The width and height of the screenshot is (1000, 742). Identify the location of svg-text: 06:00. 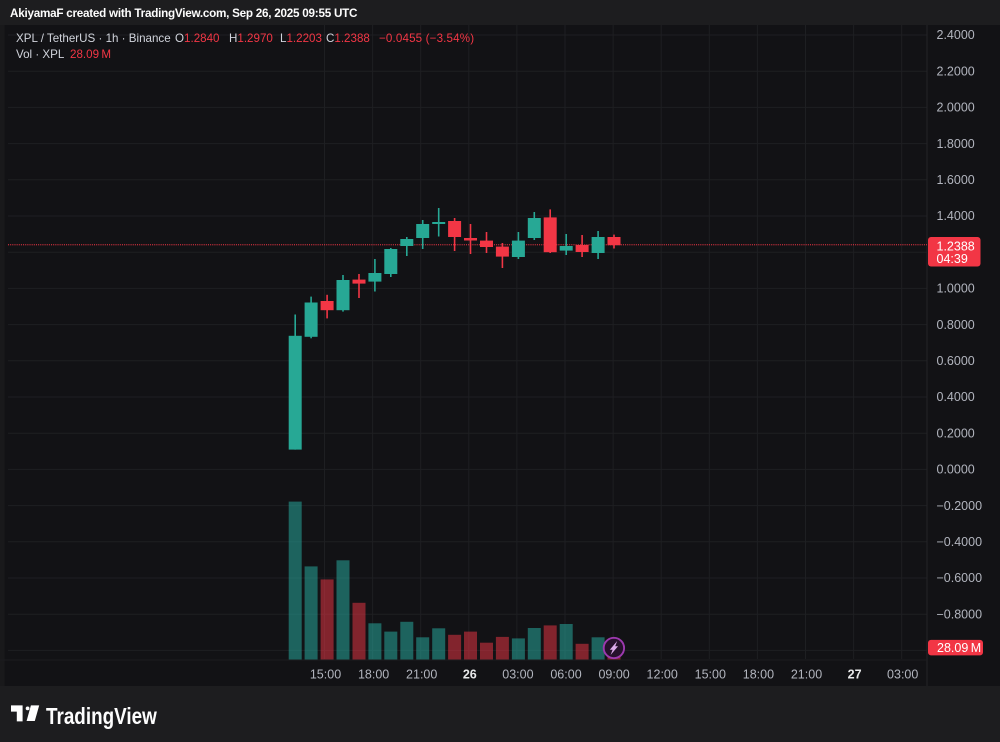
(565, 675).